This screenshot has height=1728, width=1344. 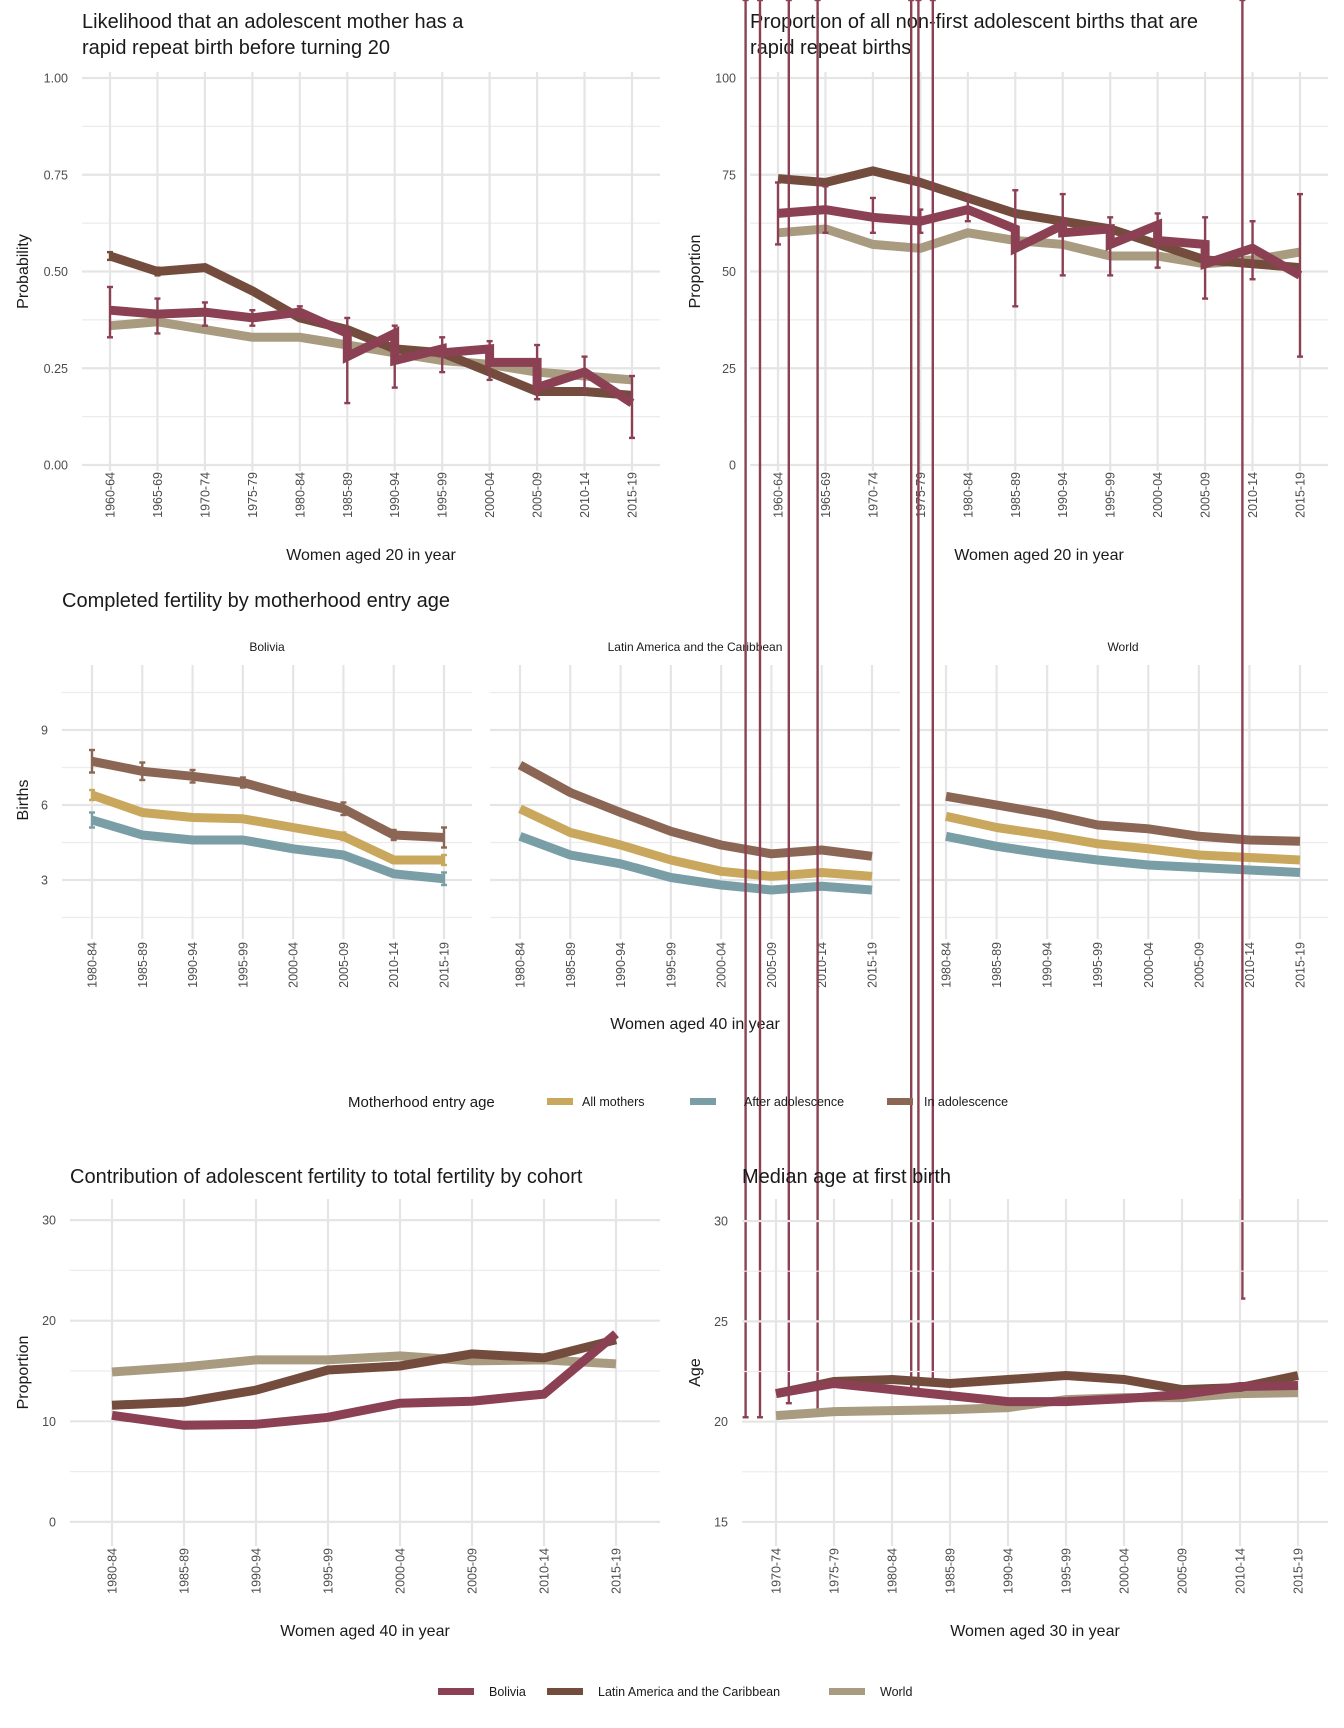 I want to click on y-axis-title: Births, so click(x=23, y=800).